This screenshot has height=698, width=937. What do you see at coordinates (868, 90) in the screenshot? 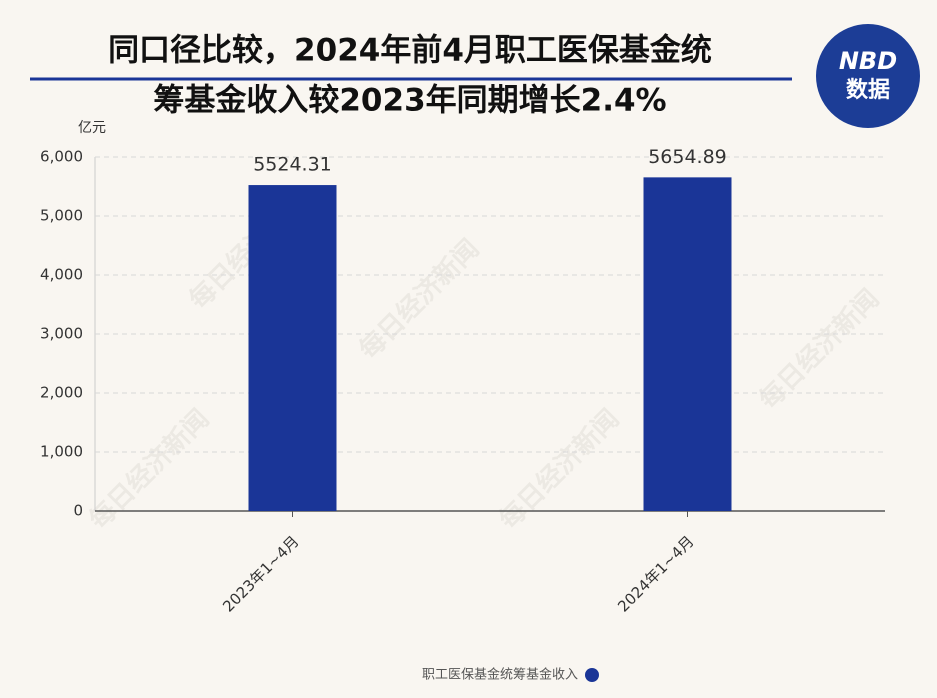
I see `logo-text: 数据` at bounding box center [868, 90].